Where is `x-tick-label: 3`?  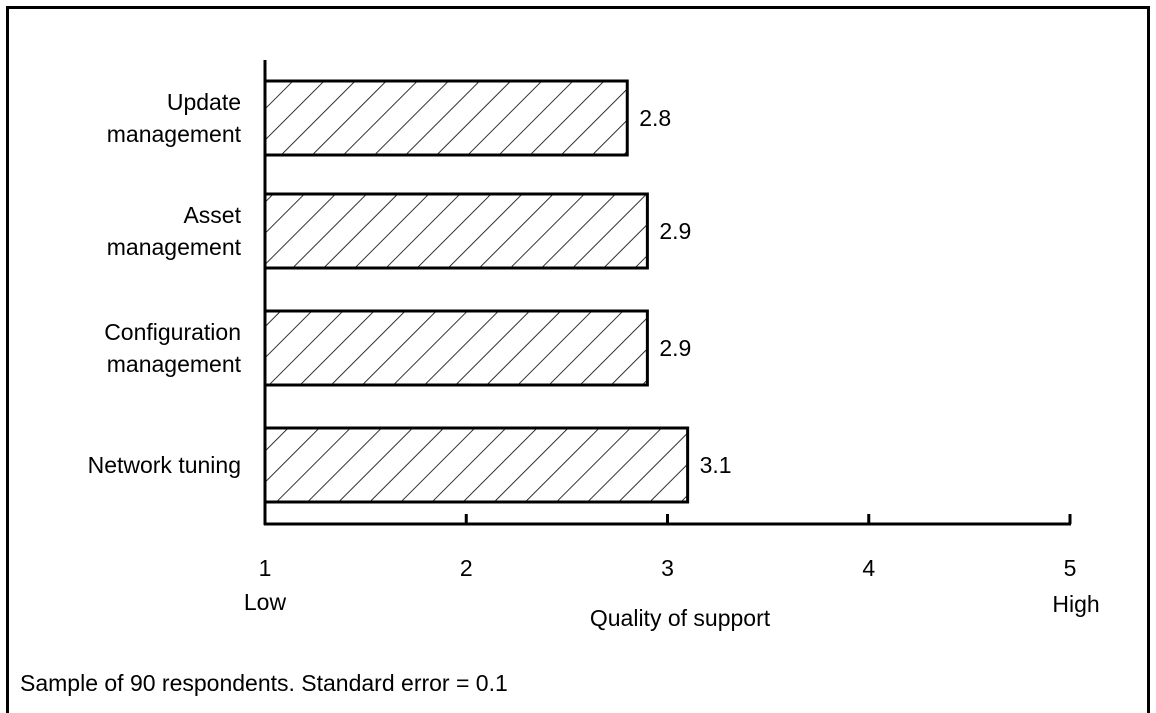
x-tick-label: 3 is located at coordinates (667, 568).